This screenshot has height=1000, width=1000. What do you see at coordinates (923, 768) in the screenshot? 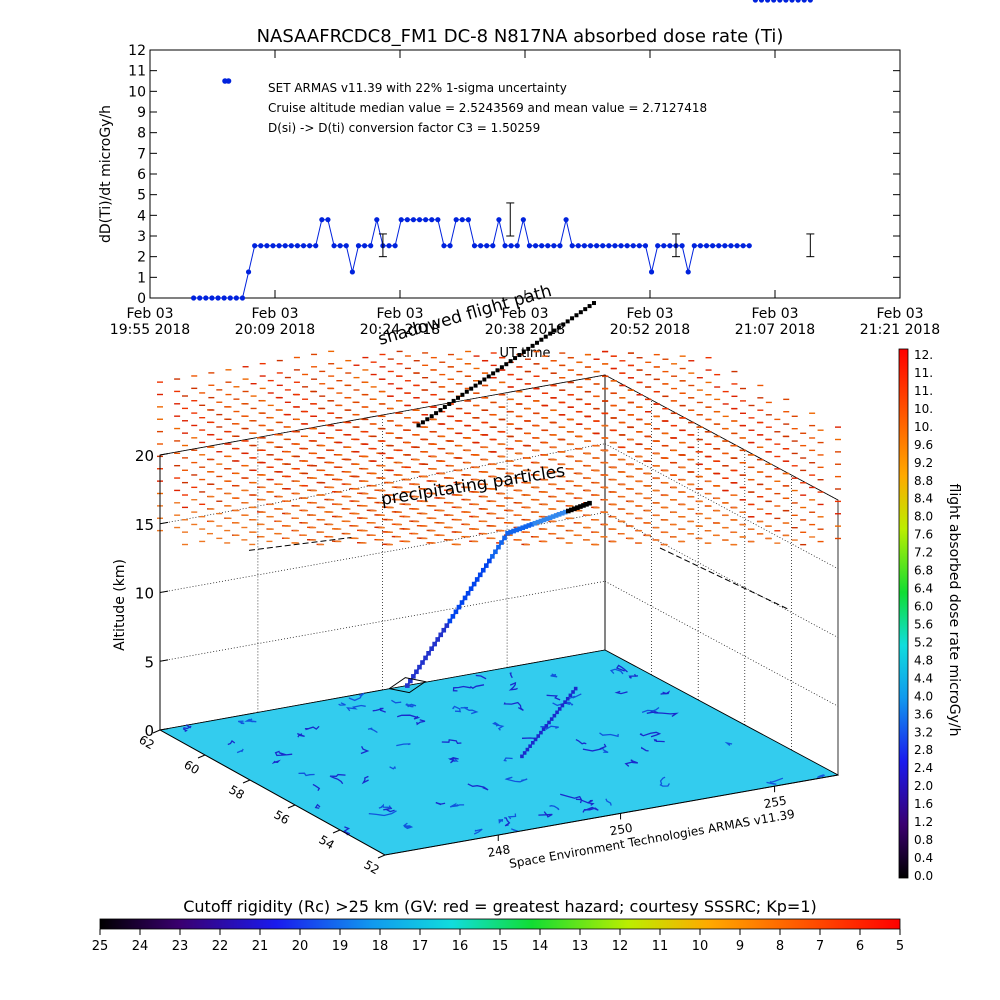
I see `dose-colorbar-tick-label: 2.4` at bounding box center [923, 768].